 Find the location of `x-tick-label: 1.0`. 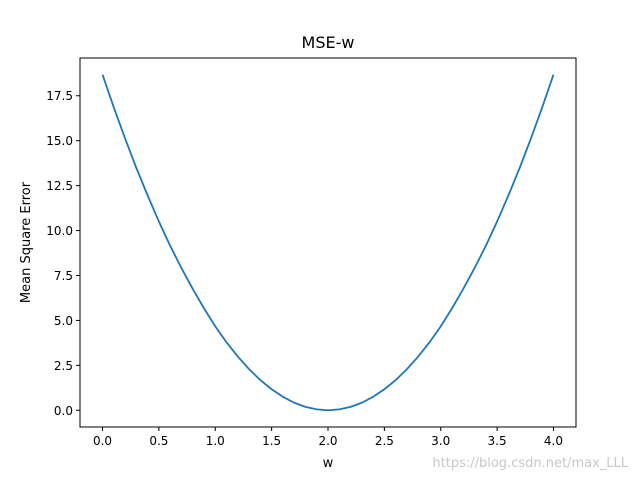

x-tick-label: 1.0 is located at coordinates (215, 441).